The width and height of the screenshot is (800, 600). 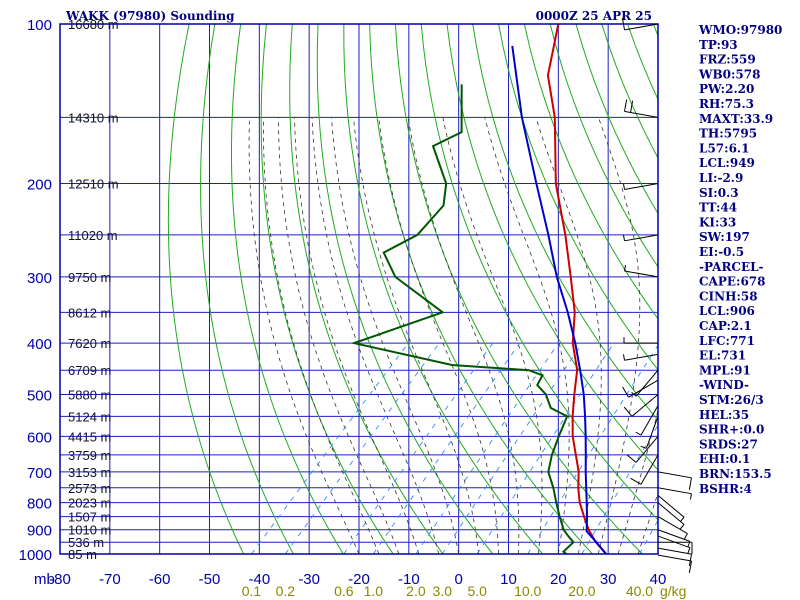 What do you see at coordinates (416, 591) in the screenshot?
I see `mixing-ratio-label: 2.0` at bounding box center [416, 591].